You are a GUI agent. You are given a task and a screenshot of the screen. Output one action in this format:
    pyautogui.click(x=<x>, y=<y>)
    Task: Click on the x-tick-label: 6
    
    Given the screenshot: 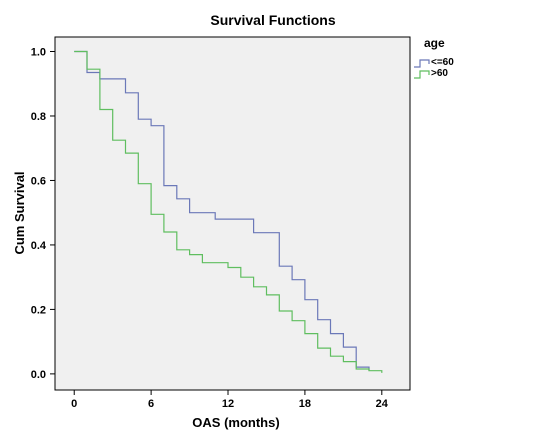 What is the action you would take?
    pyautogui.click(x=151, y=404)
    